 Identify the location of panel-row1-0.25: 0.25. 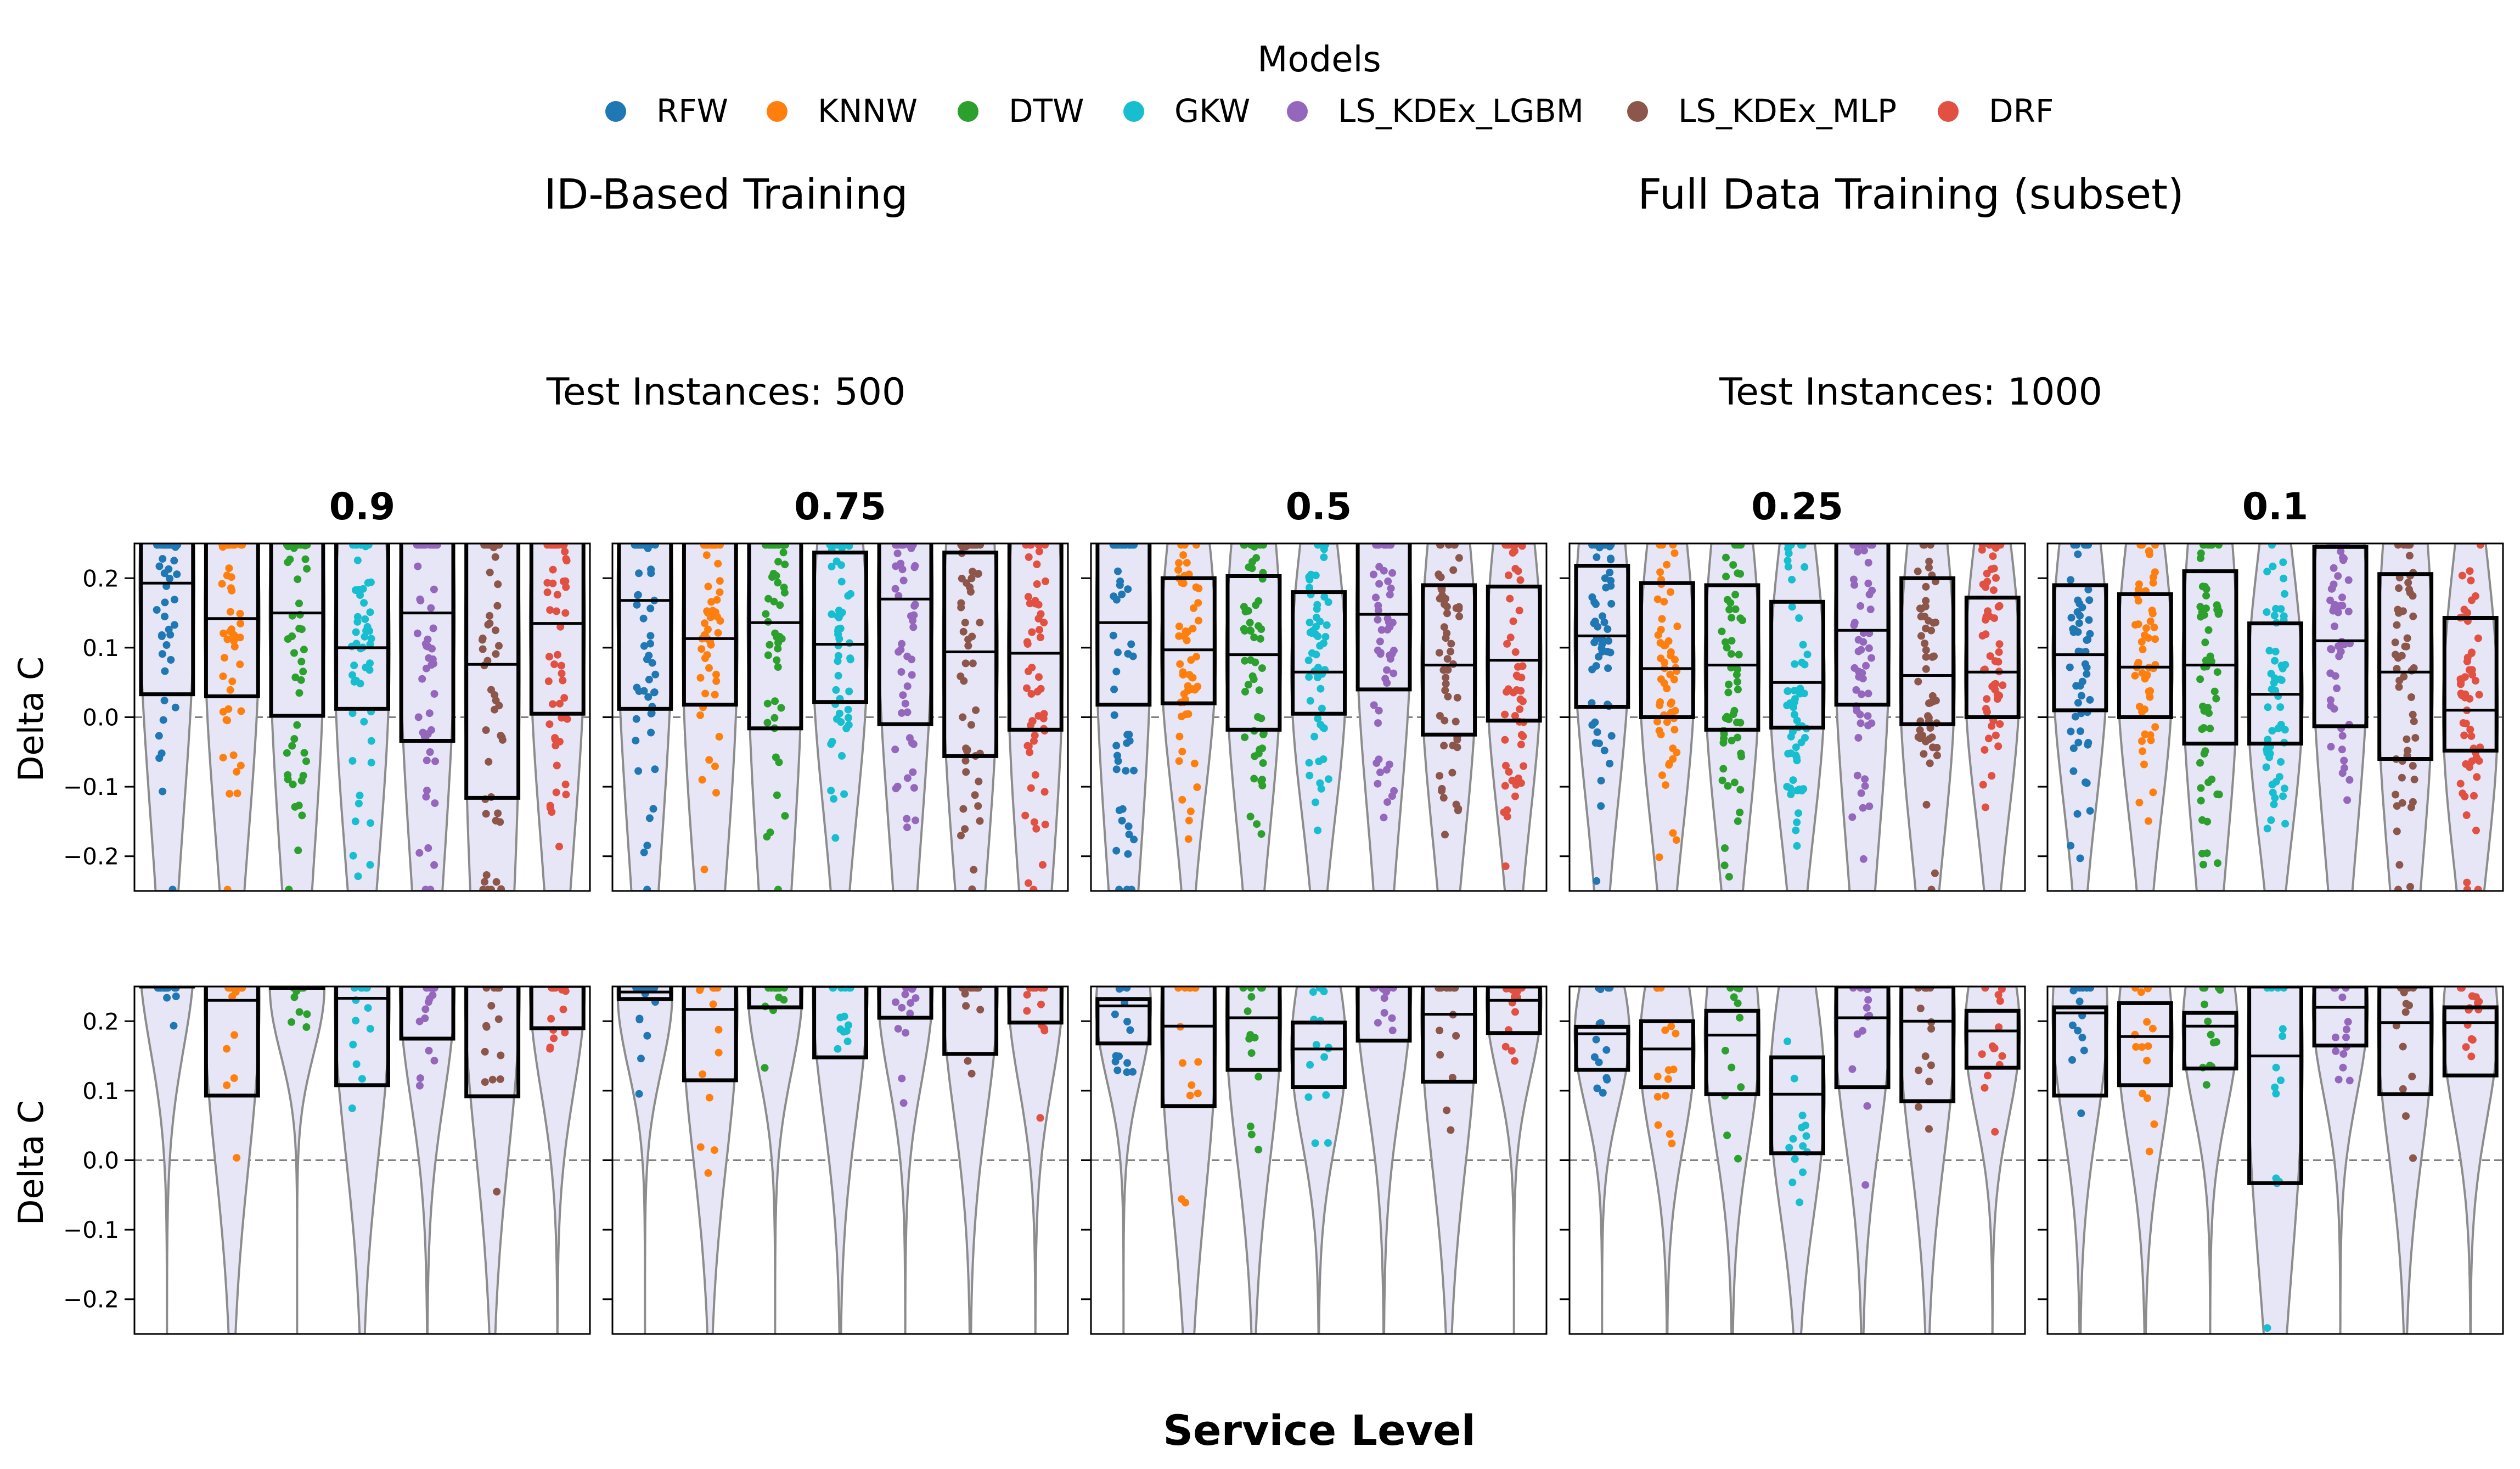
(1793, 688).